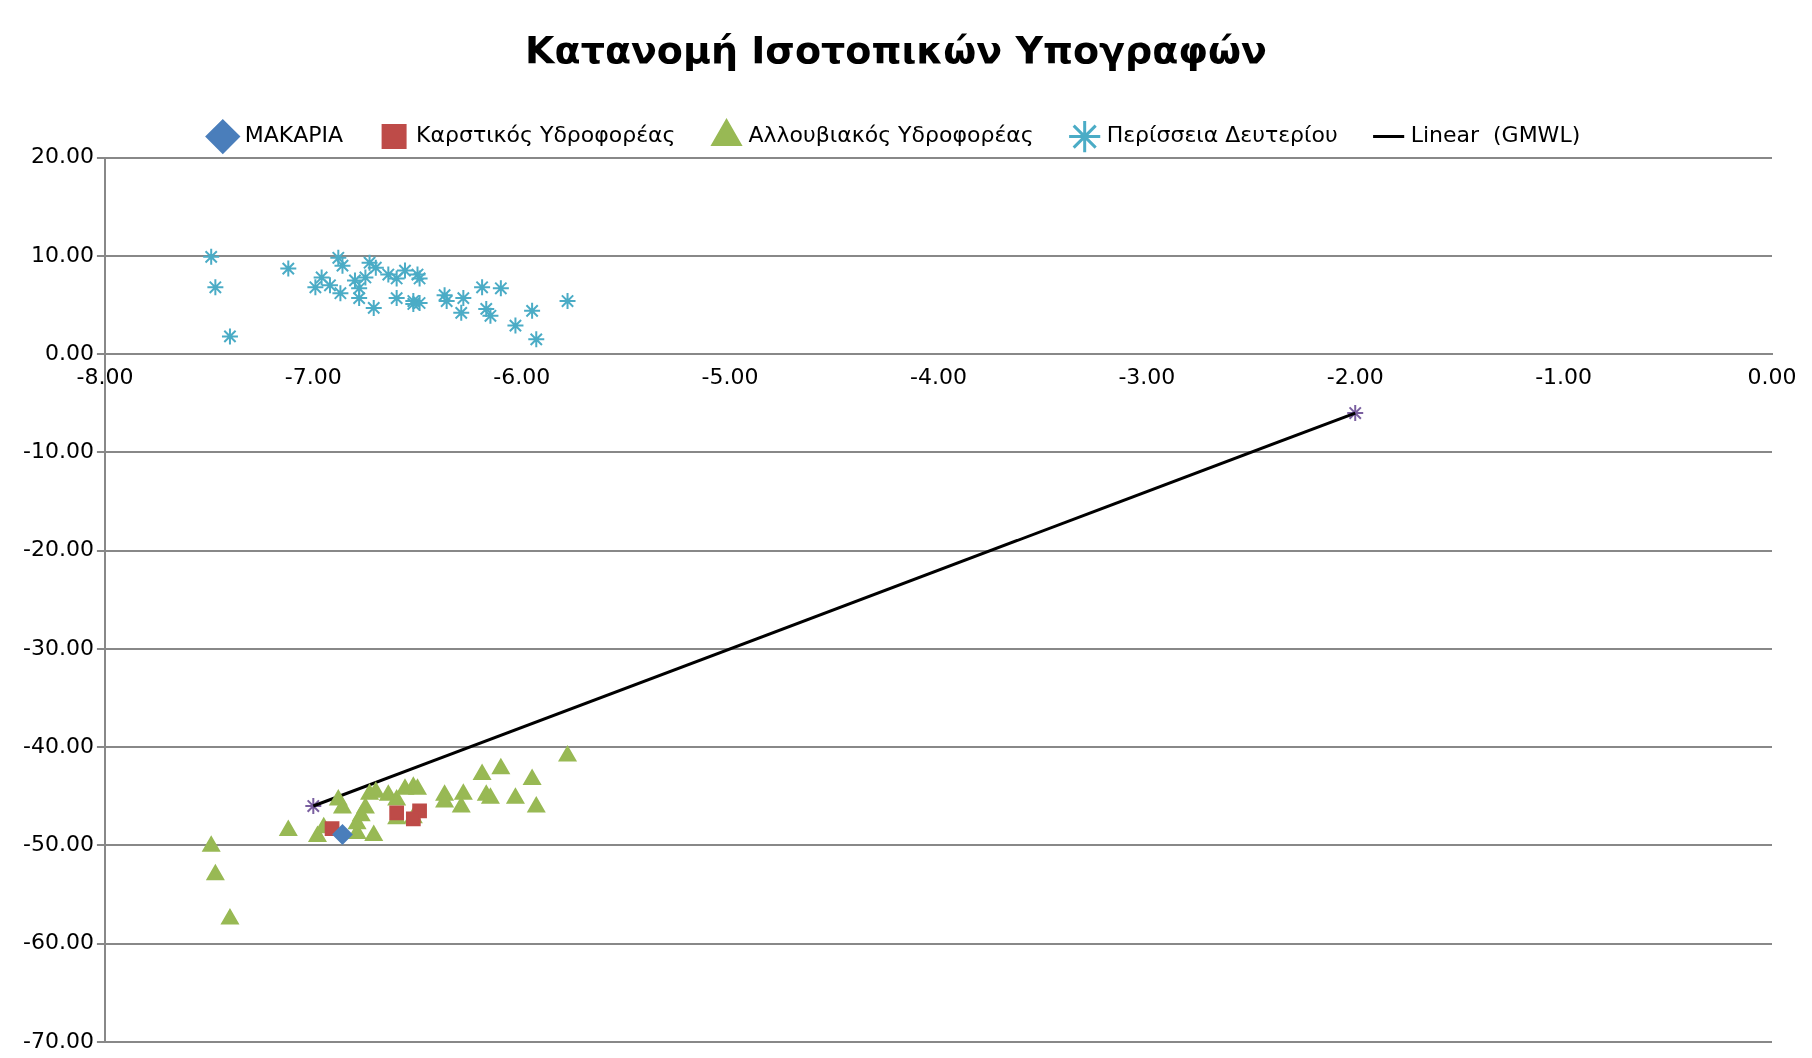 This screenshot has width=1812, height=1058. What do you see at coordinates (546, 135) in the screenshot?
I see `legend-label: Καρστικός Υδροφορέας` at bounding box center [546, 135].